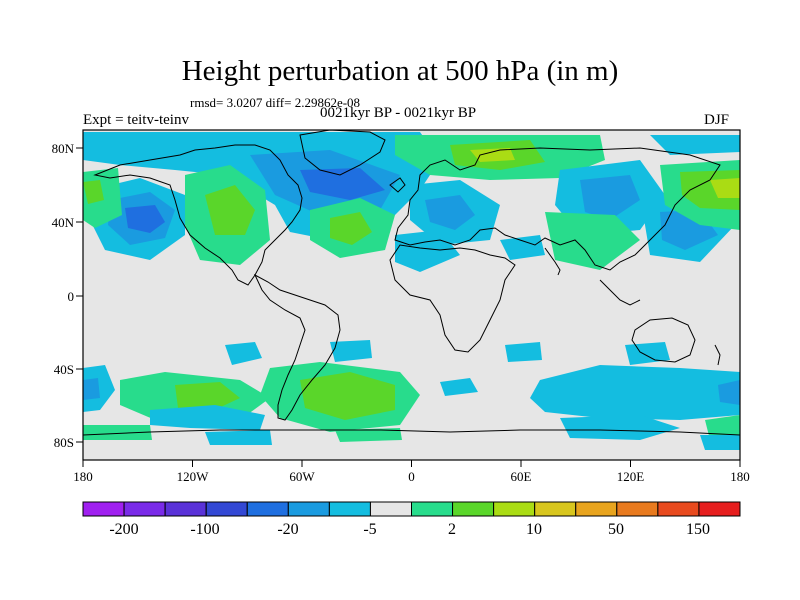  What do you see at coordinates (400, 71) in the screenshot?
I see `plot-title: Height perturbation at 500 hPa (in m)` at bounding box center [400, 71].